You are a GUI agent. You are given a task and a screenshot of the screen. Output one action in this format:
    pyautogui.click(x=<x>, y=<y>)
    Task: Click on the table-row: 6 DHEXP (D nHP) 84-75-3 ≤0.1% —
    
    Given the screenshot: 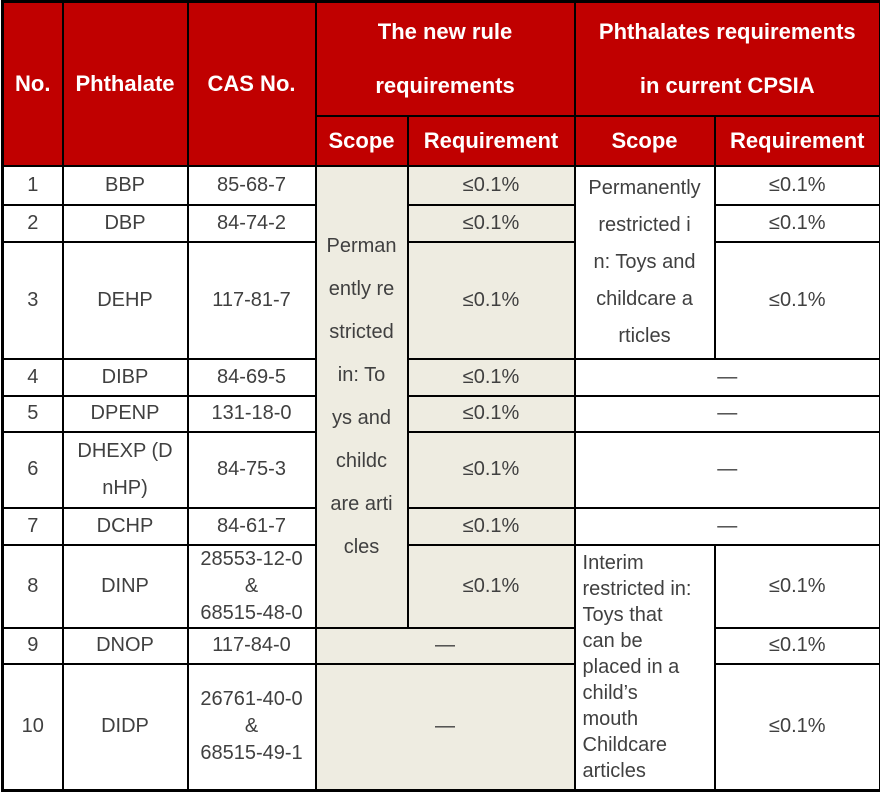 What is the action you would take?
    pyautogui.click(x=440, y=469)
    